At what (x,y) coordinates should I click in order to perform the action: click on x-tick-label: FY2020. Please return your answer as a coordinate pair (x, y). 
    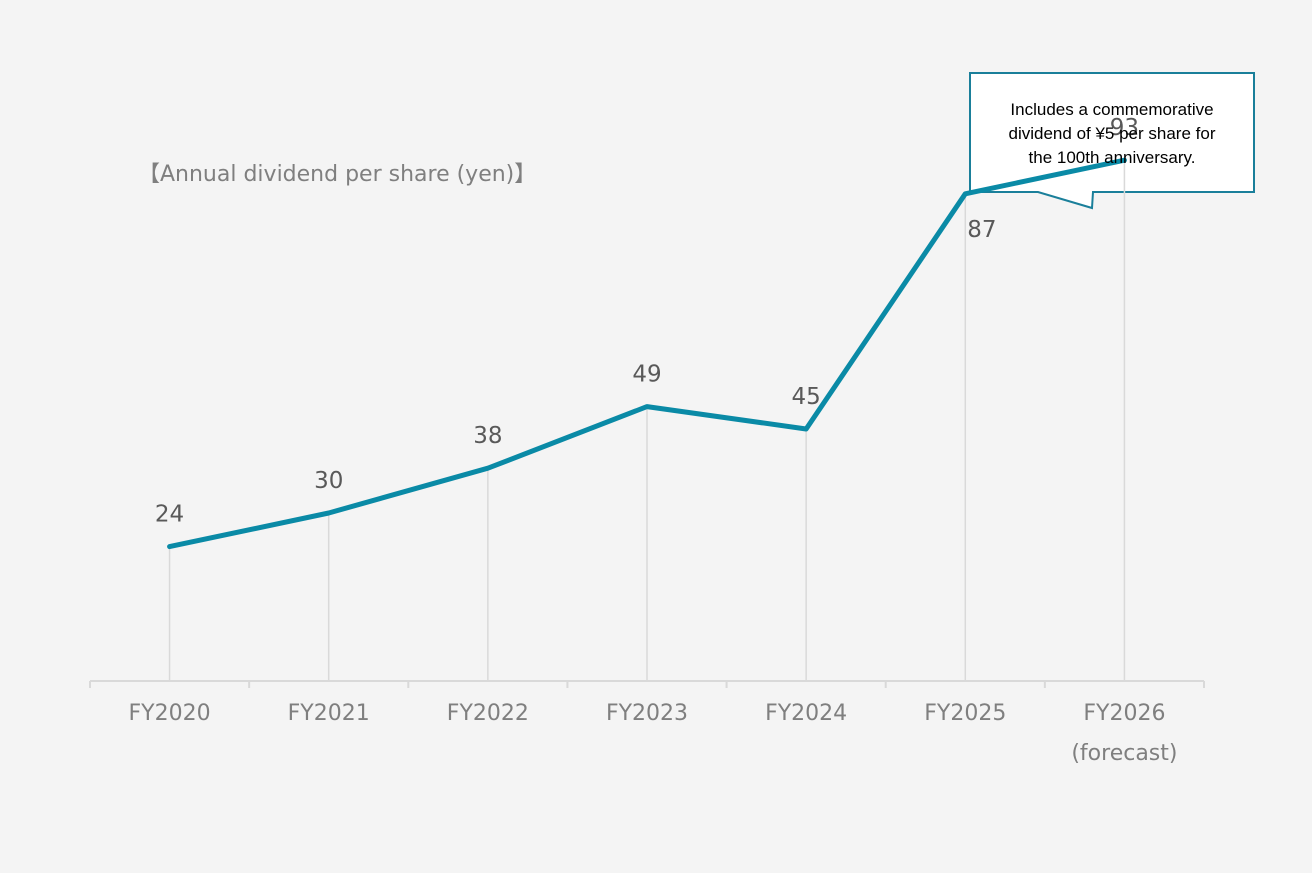
    Looking at the image, I should click on (170, 713).